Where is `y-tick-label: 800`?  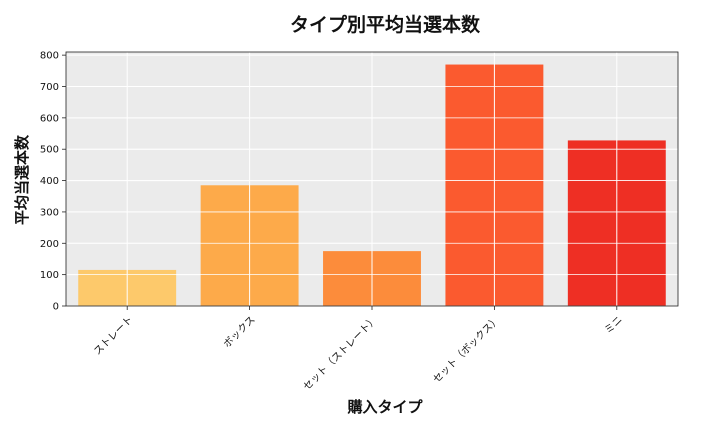 y-tick-label: 800 is located at coordinates (49, 56).